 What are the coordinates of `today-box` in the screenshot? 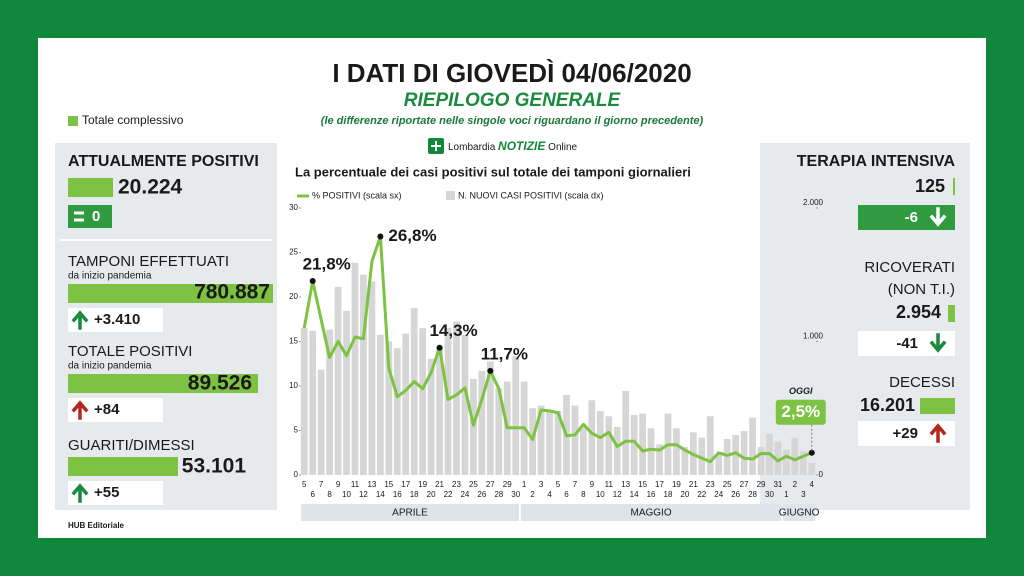 It's located at (800, 412).